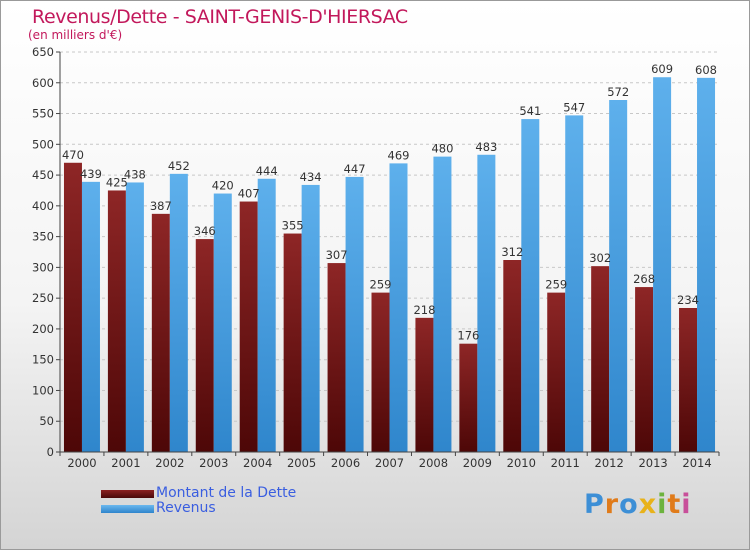  I want to click on bar-revenue-2014, so click(706, 264).